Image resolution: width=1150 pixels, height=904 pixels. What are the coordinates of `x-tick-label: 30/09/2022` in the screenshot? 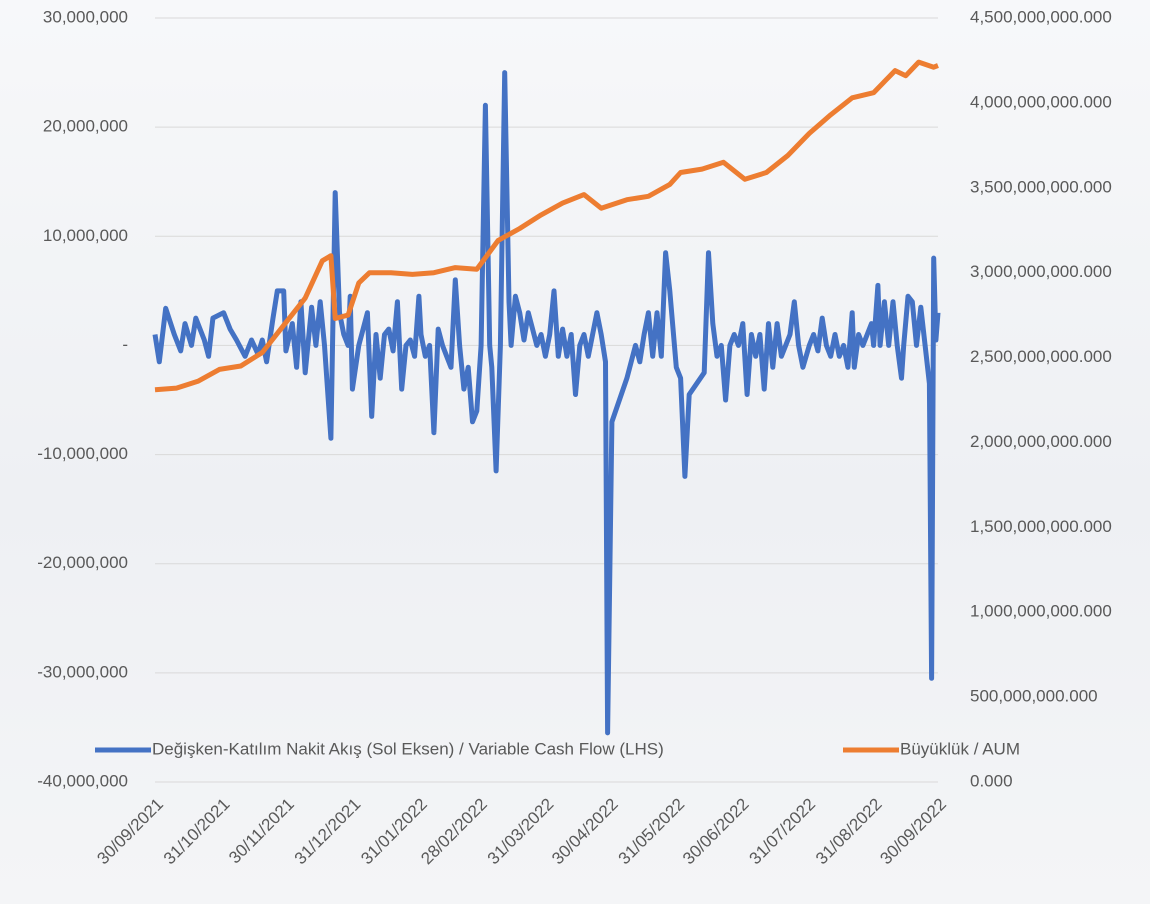 It's located at (913, 832).